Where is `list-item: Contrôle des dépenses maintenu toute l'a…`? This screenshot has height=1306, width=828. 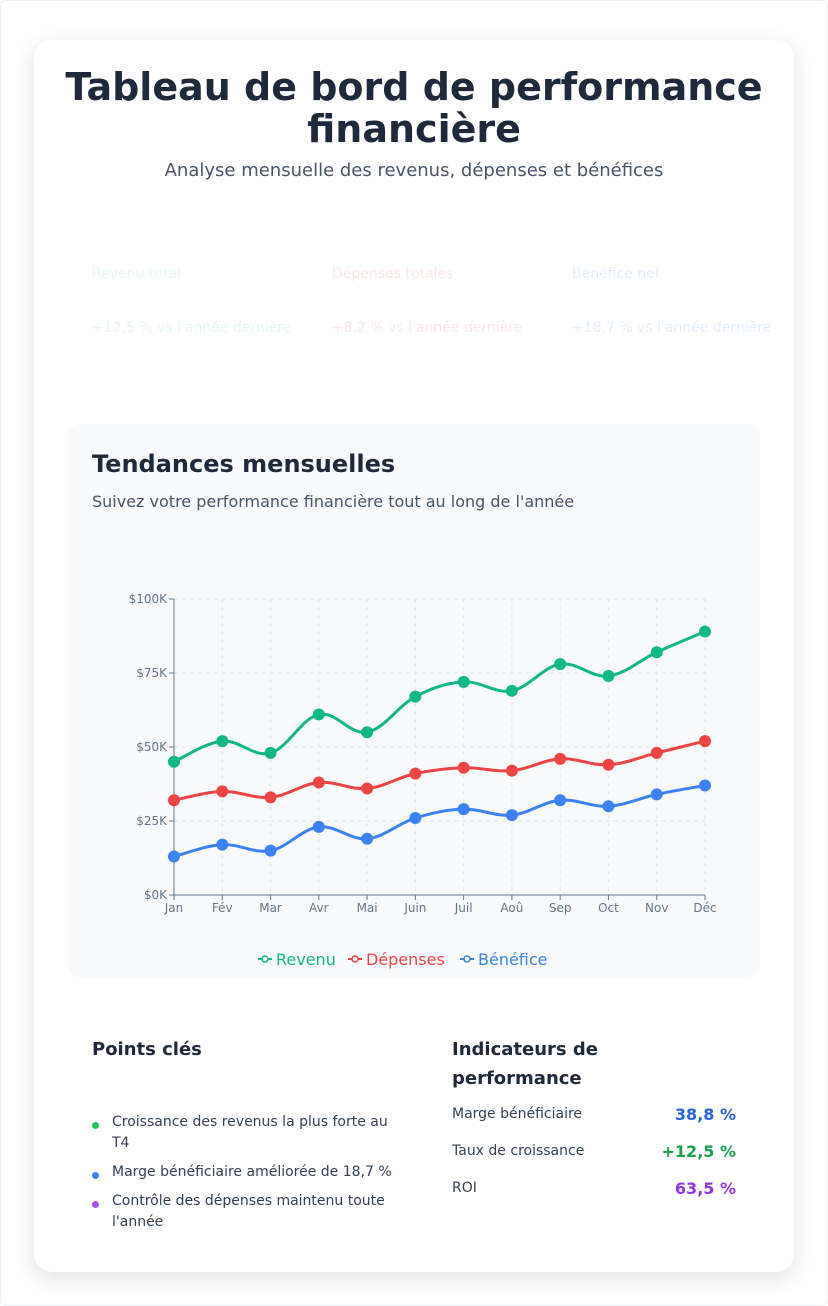 list-item: Contrôle des dépenses maintenu toute l'a… is located at coordinates (242, 1212).